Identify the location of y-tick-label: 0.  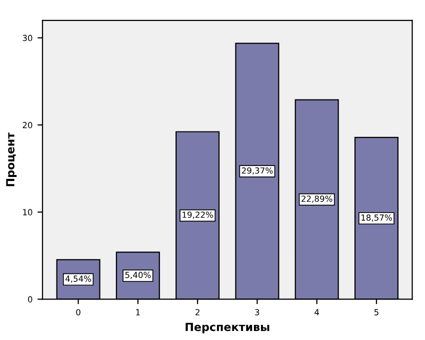
(30, 299).